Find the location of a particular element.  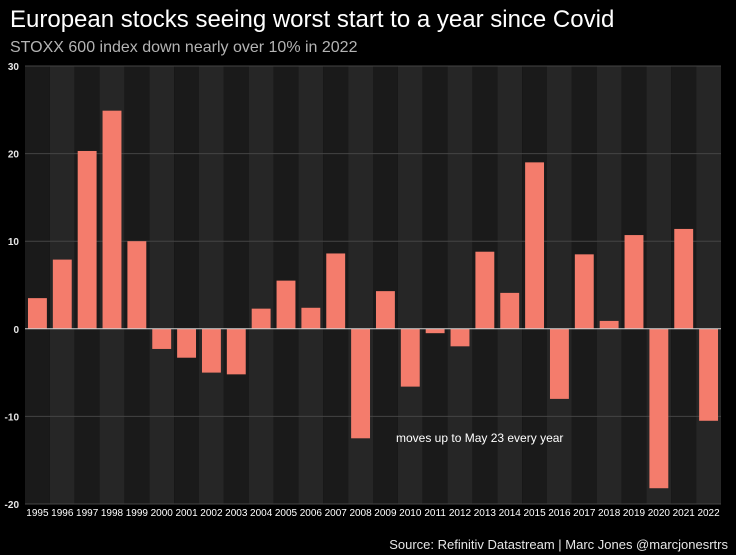

bar-2021 is located at coordinates (684, 278).